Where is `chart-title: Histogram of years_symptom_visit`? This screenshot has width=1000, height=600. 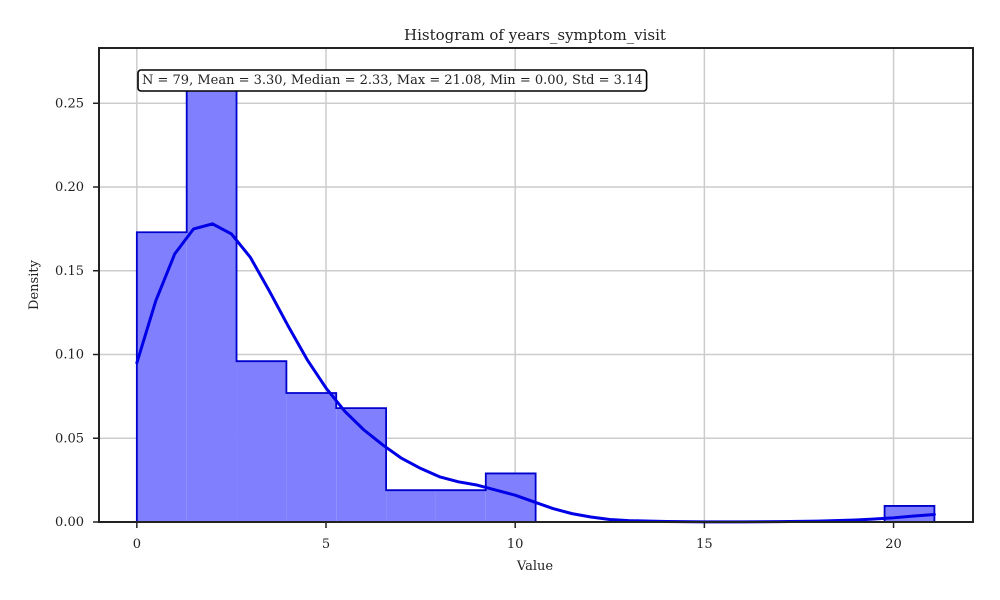
chart-title: Histogram of years_symptom_visit is located at coordinates (535, 35).